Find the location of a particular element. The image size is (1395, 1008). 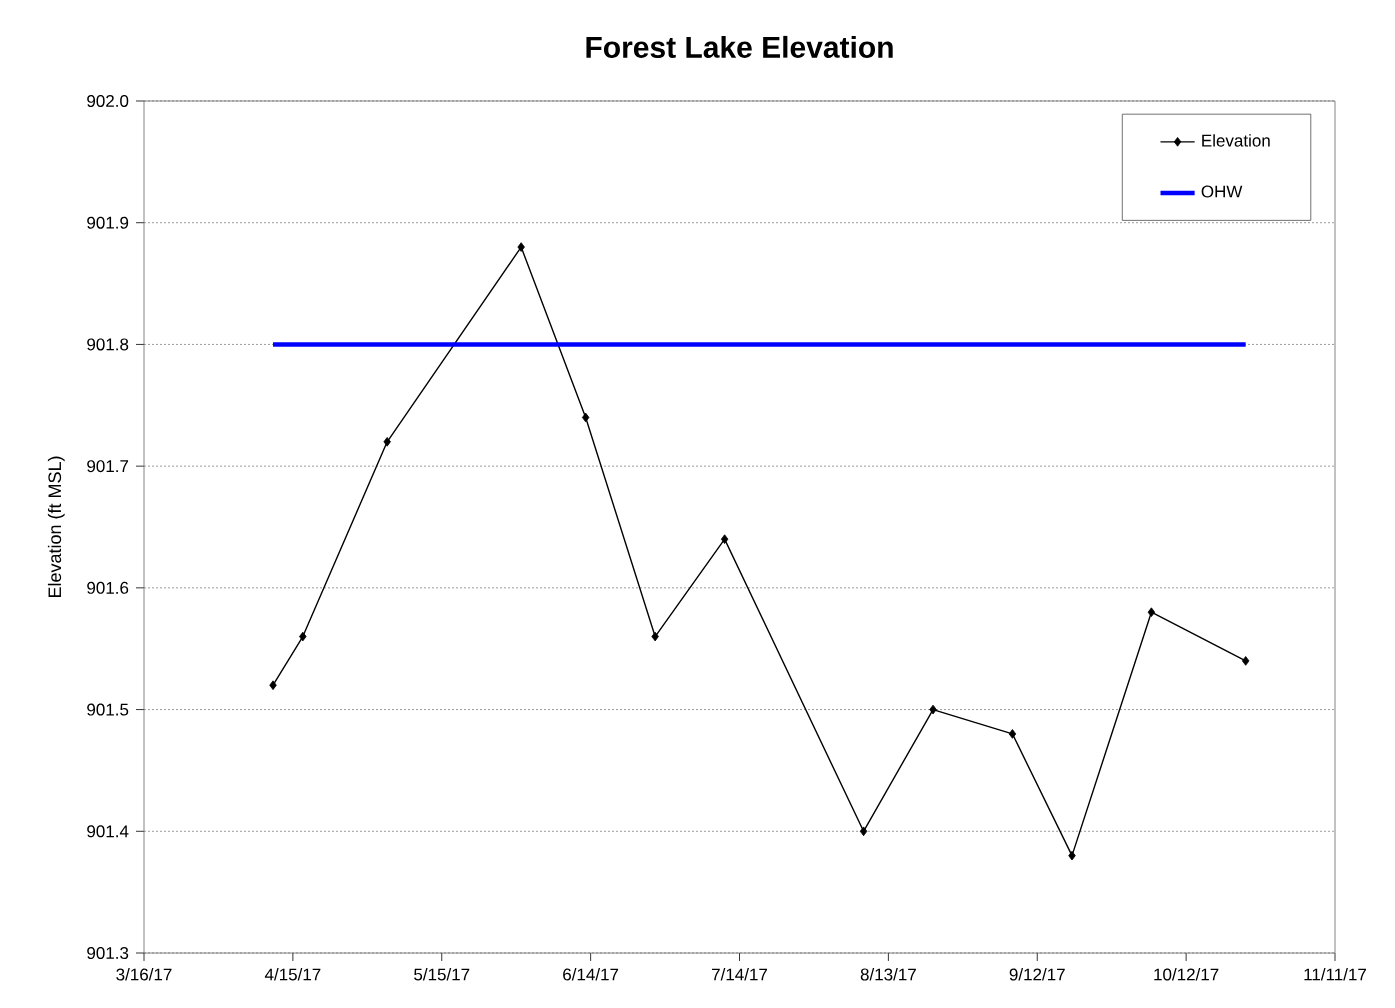

x-tick-label: 11/11/17 is located at coordinates (1335, 974).